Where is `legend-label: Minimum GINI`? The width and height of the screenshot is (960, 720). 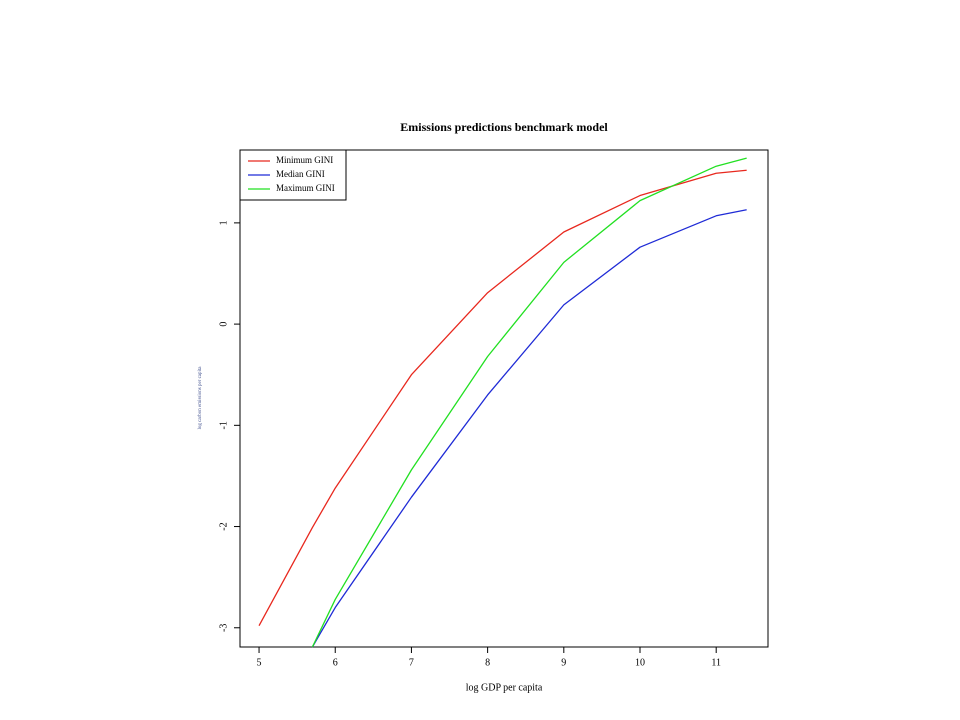
legend-label: Minimum GINI is located at coordinates (304, 160).